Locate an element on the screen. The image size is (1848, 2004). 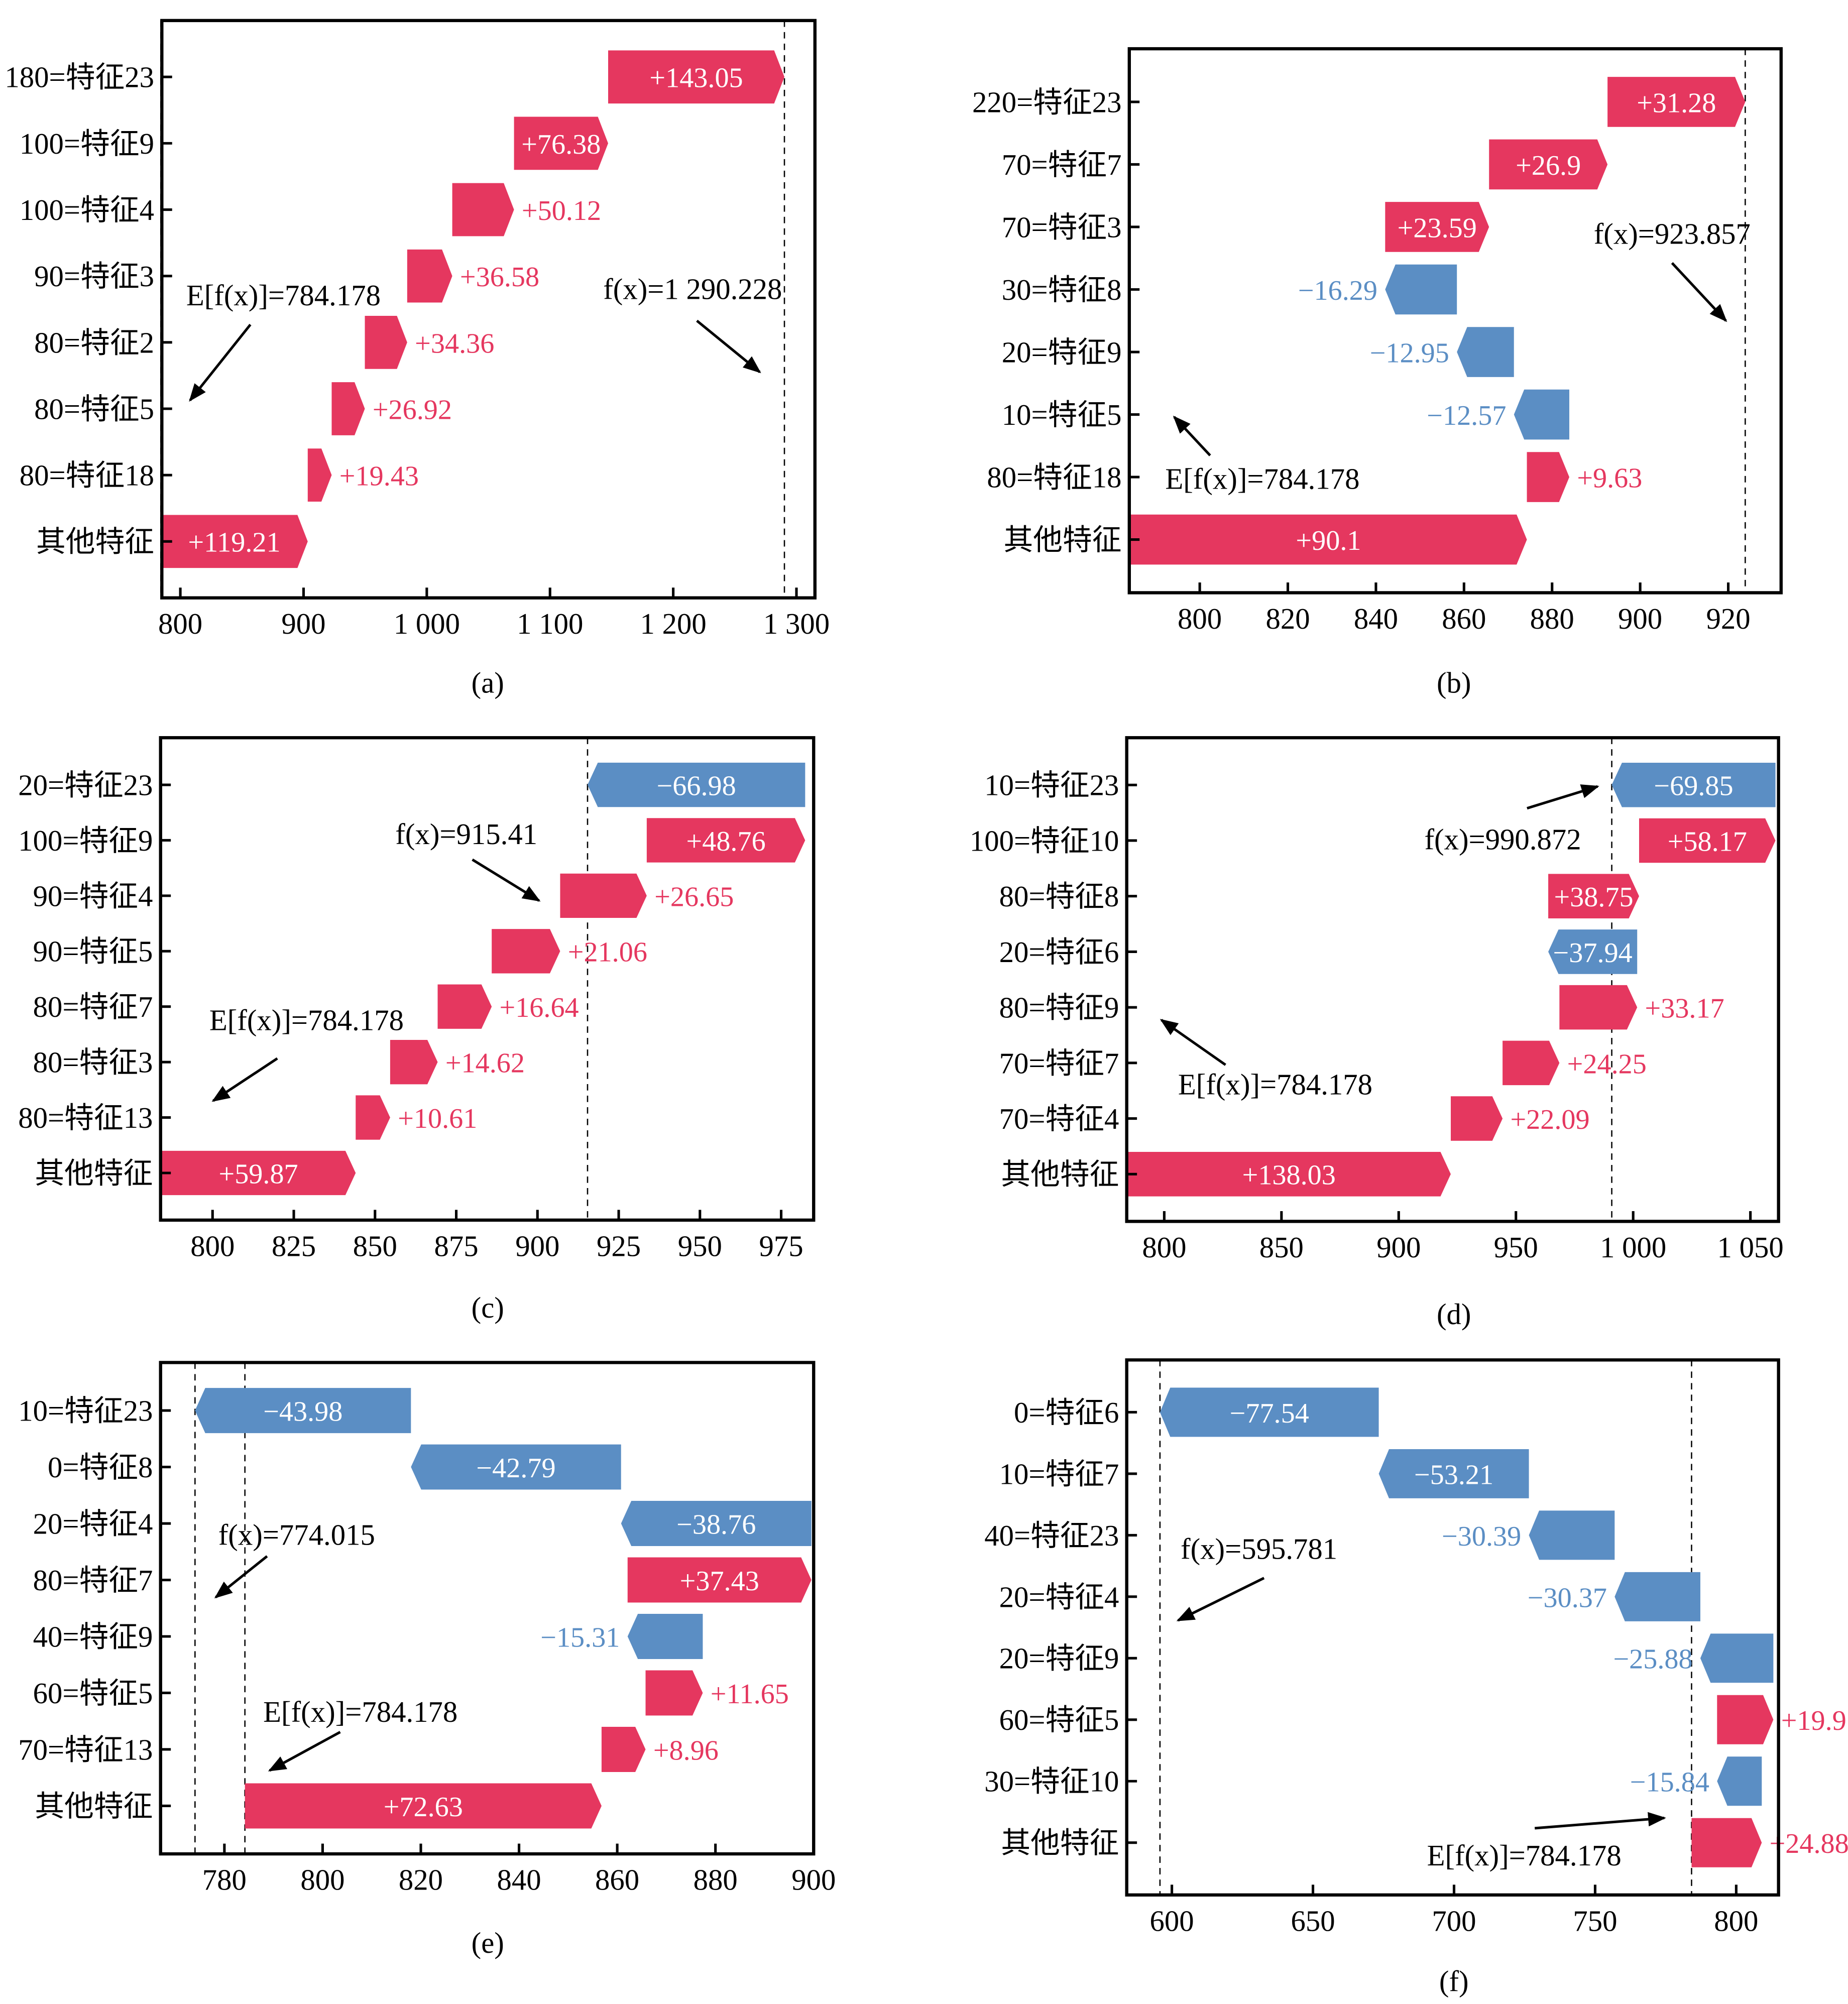
feature-label: 70=特征13 is located at coordinates (85, 1749).